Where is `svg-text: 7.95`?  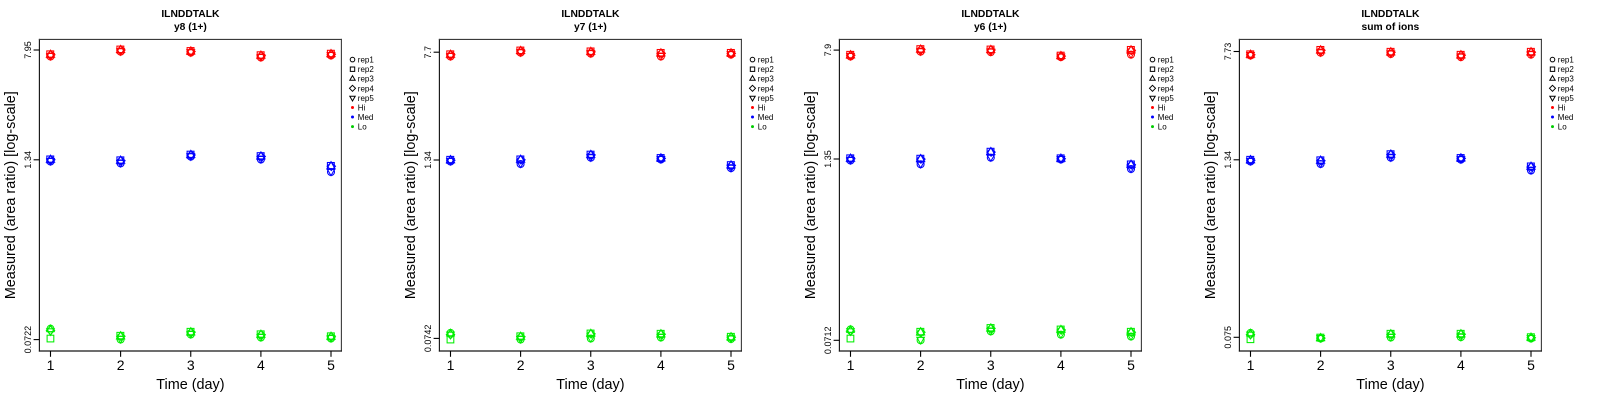
svg-text: 7.95 is located at coordinates (28, 50).